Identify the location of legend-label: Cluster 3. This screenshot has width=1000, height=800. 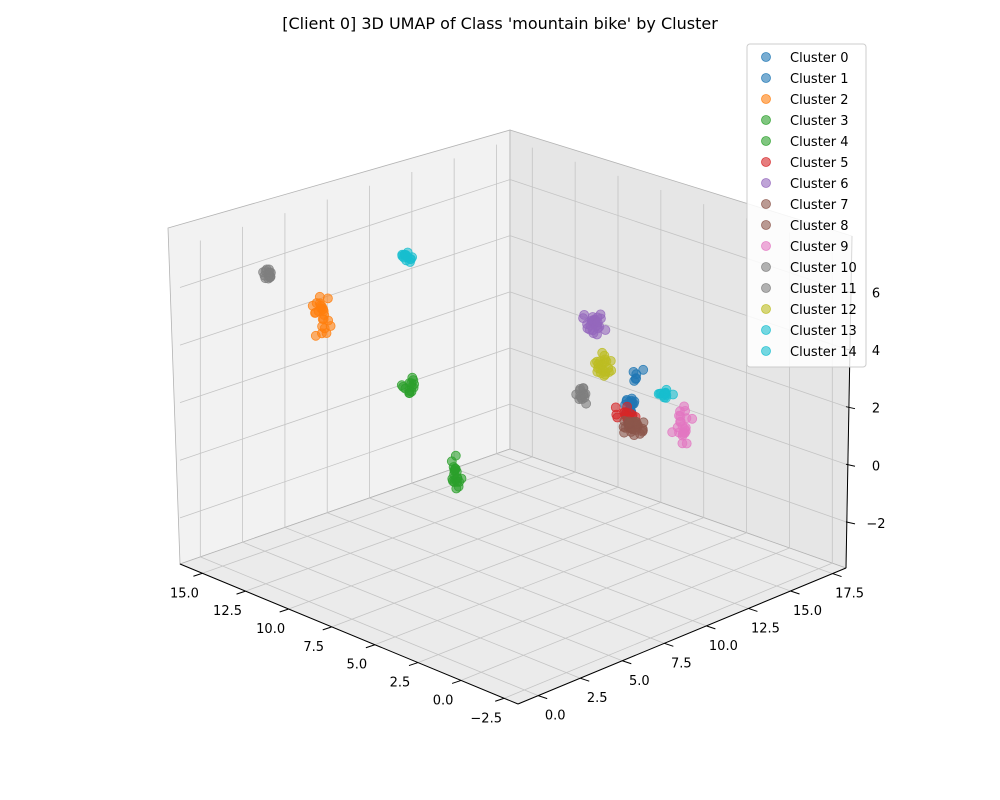
(819, 121).